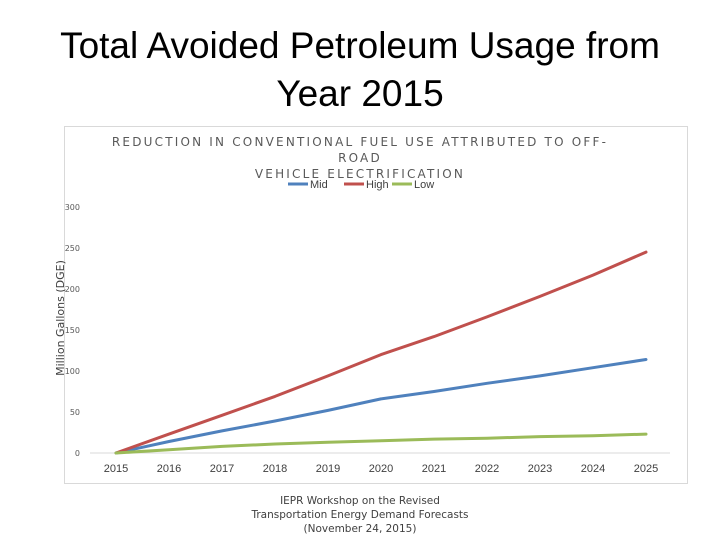 This screenshot has width=720, height=540. I want to click on x-tick-label: 2023, so click(540, 469).